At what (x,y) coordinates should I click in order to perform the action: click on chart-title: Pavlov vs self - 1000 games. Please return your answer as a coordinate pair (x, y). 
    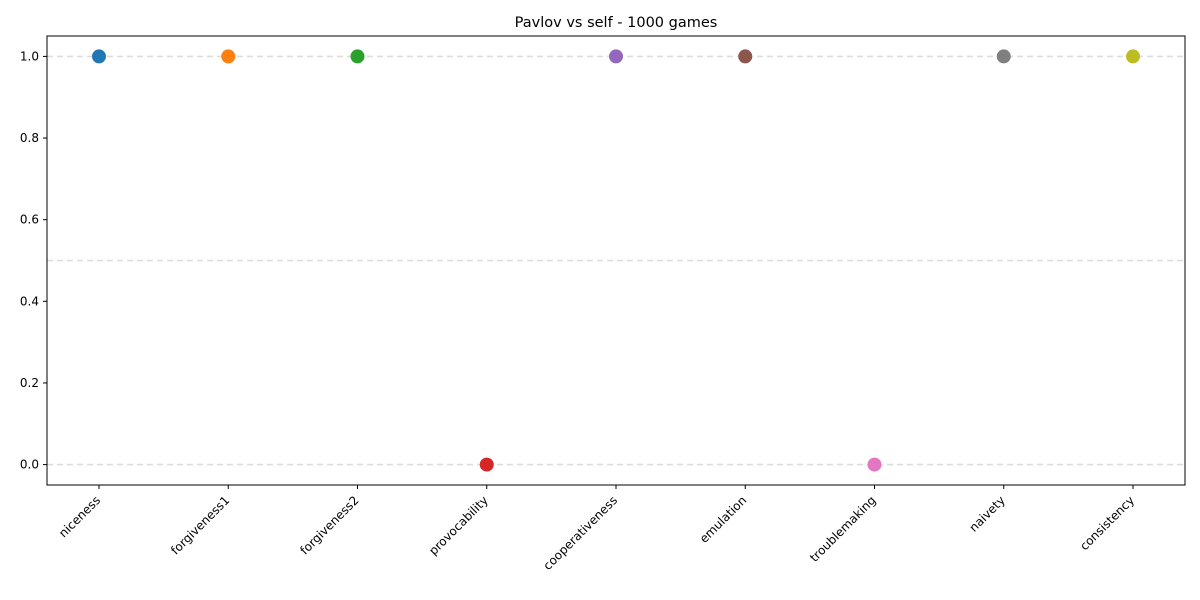
    Looking at the image, I should click on (616, 23).